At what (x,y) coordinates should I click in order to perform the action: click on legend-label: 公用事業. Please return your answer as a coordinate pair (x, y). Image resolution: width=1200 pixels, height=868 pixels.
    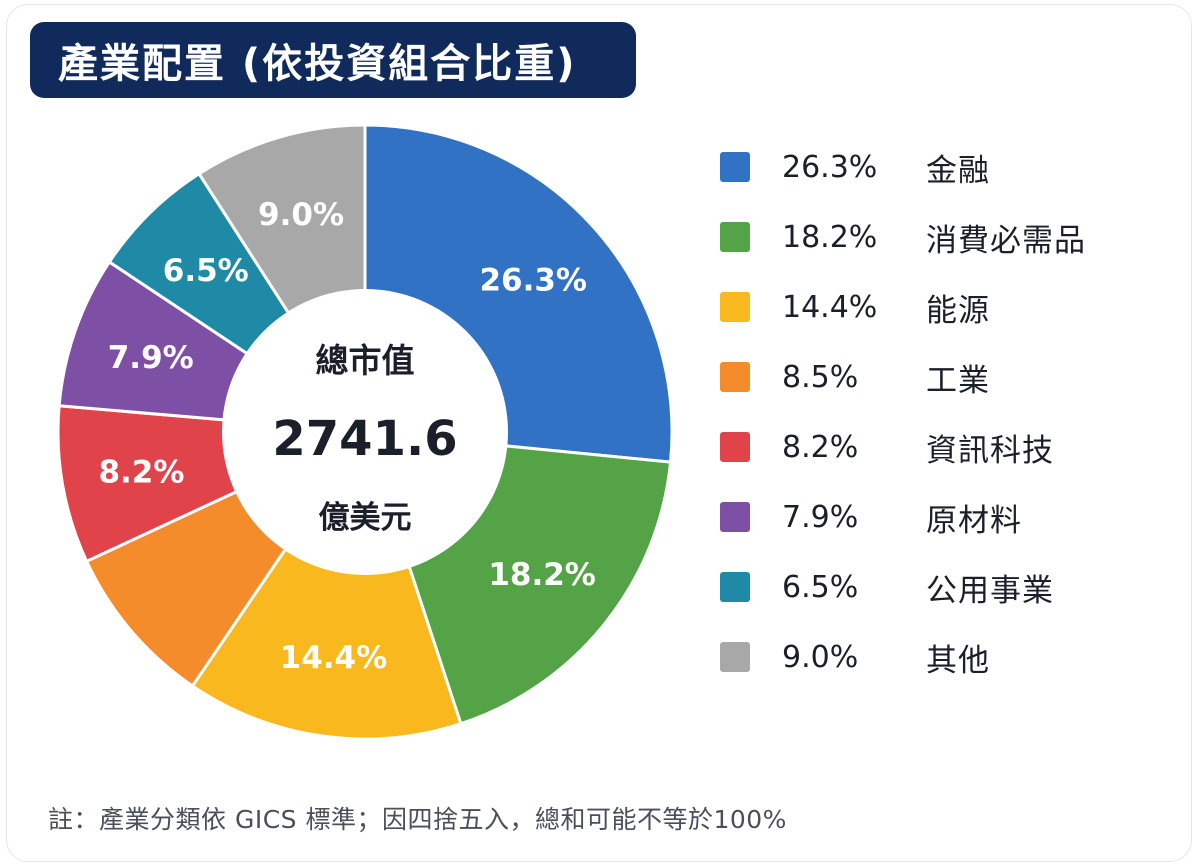
    Looking at the image, I should click on (990, 590).